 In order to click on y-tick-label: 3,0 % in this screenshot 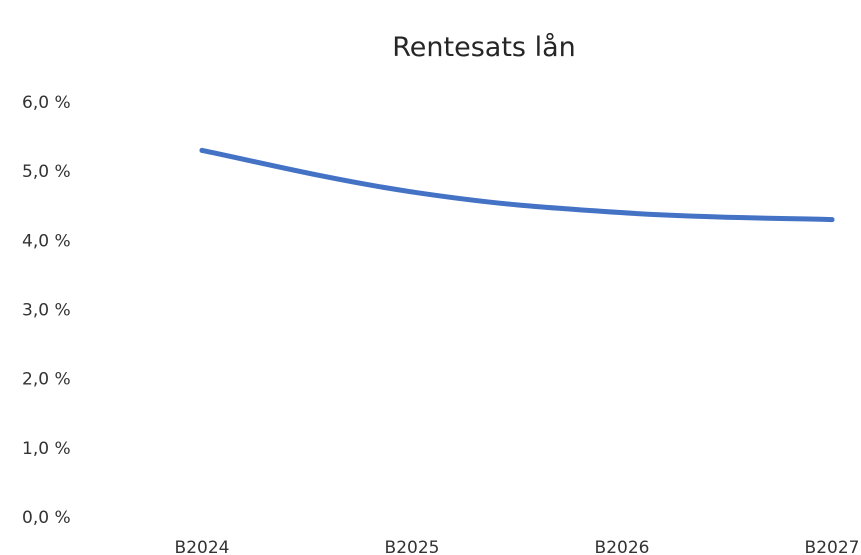, I will do `click(46, 311)`.